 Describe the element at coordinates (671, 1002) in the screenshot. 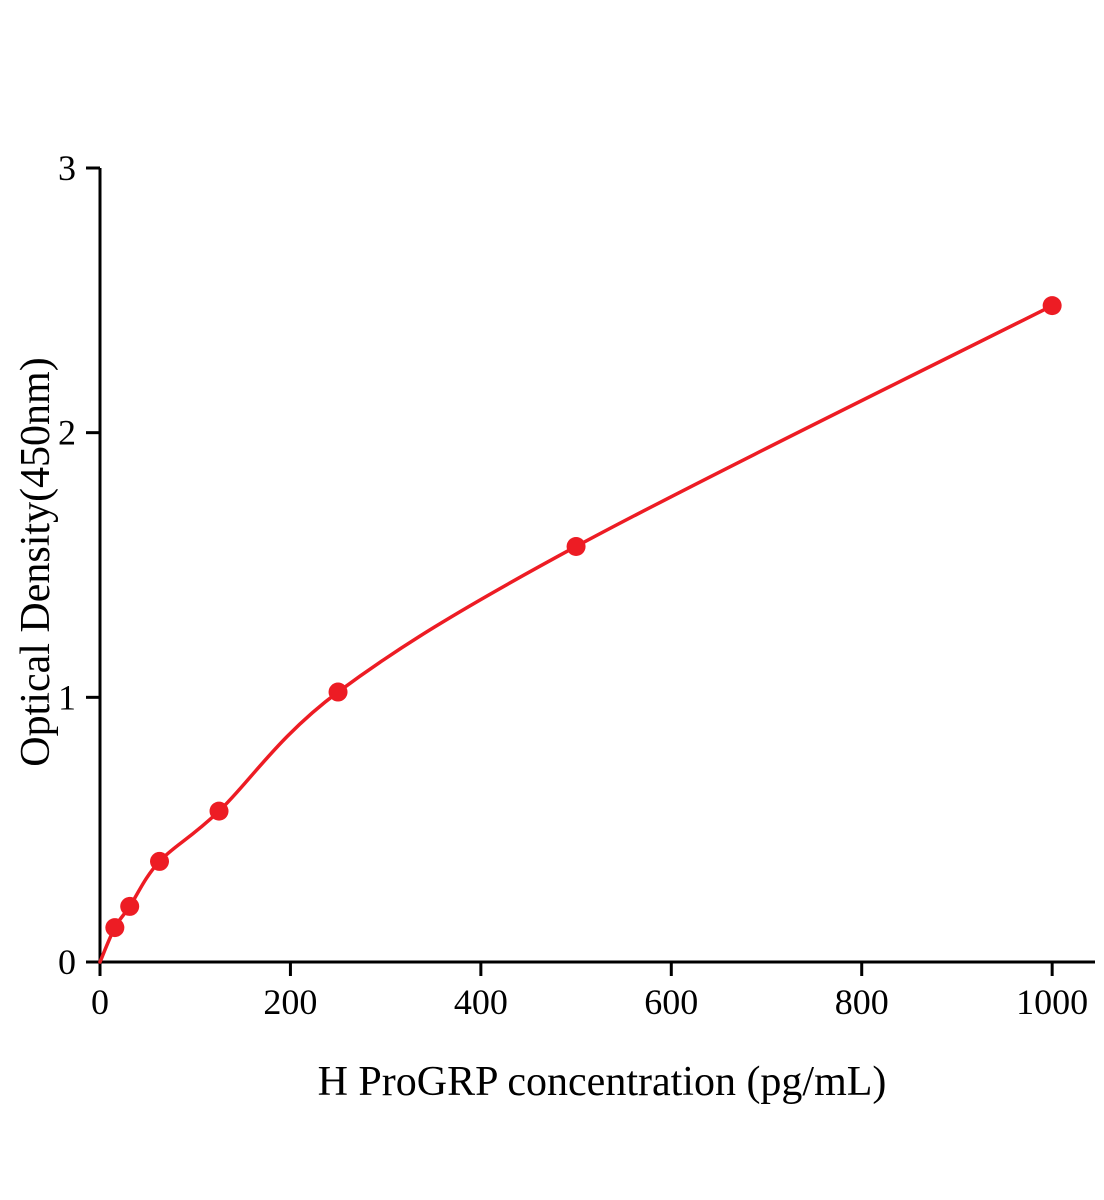

I see `x-tick-label: 600` at that location.